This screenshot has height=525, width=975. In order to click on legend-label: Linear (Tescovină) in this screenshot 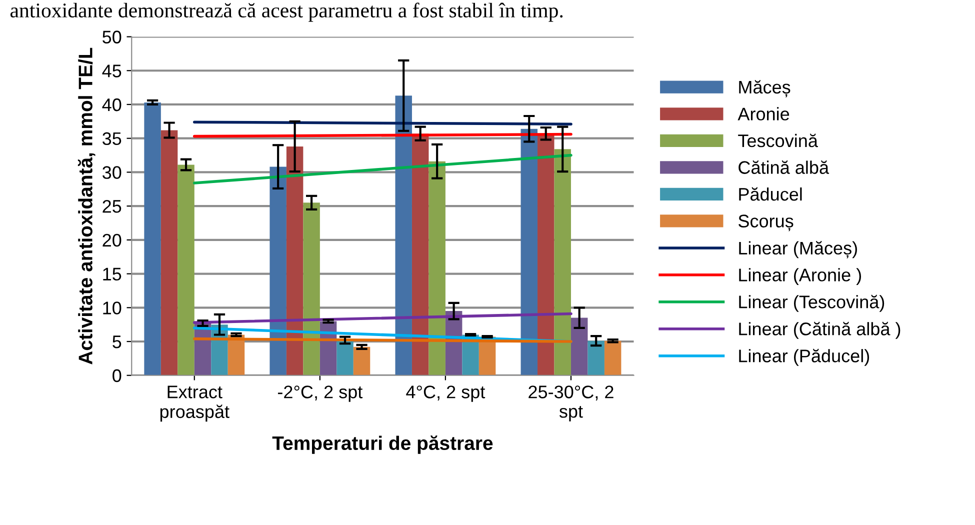, I will do `click(811, 303)`.